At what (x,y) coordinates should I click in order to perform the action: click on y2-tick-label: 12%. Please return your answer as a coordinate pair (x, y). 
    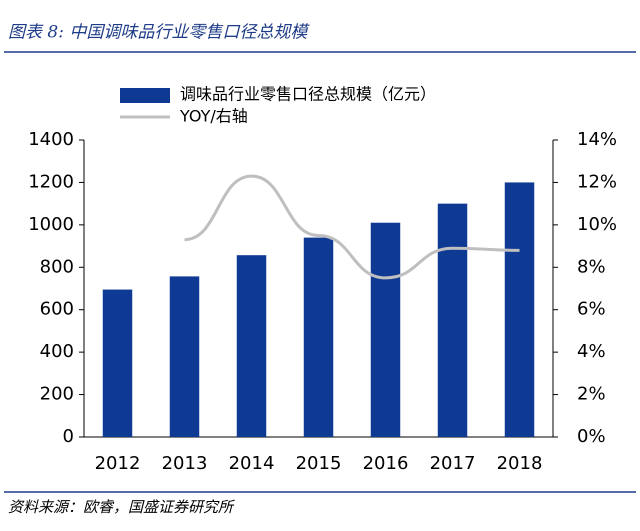
    Looking at the image, I should click on (597, 181).